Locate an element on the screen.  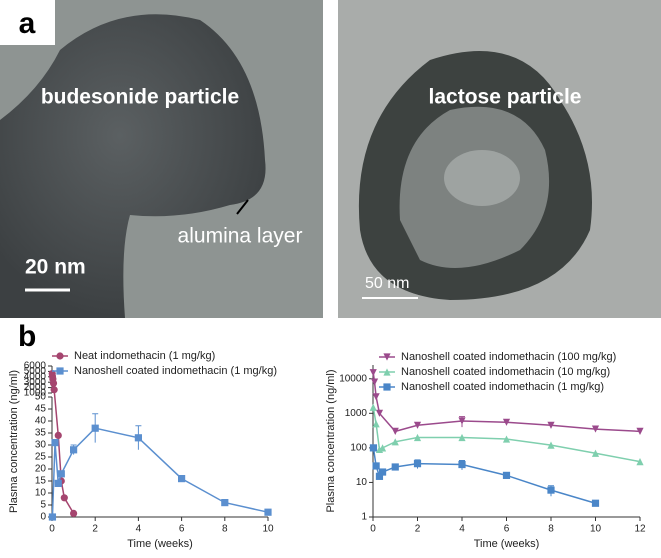
y-tick-label: 2000 is located at coordinates (35, 387).